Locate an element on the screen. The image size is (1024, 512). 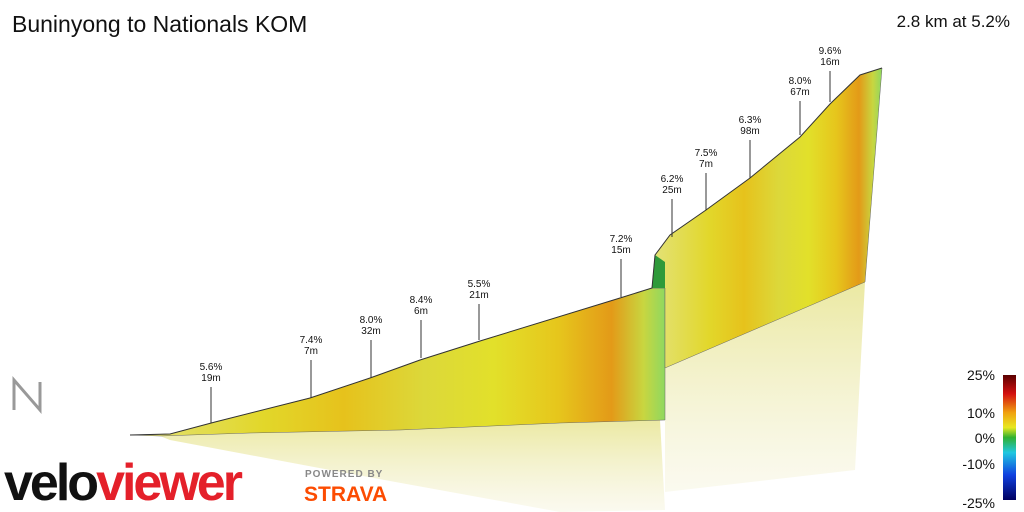
annotation-grade: 9.6% is located at coordinates (830, 51).